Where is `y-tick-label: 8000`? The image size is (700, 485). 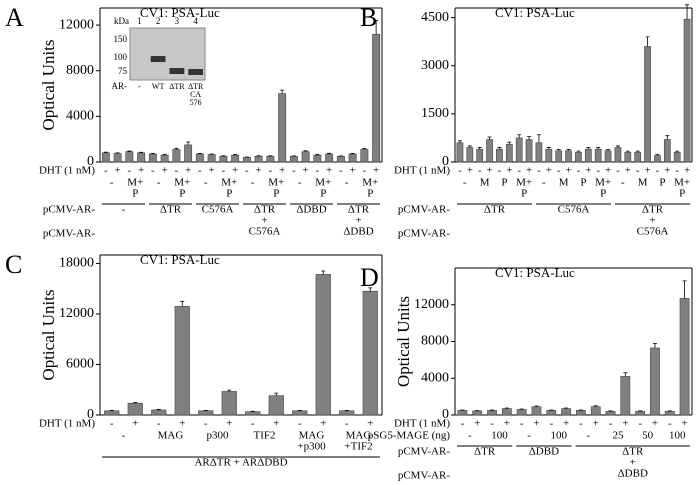
y-tick-label: 8000 is located at coordinates (80, 70).